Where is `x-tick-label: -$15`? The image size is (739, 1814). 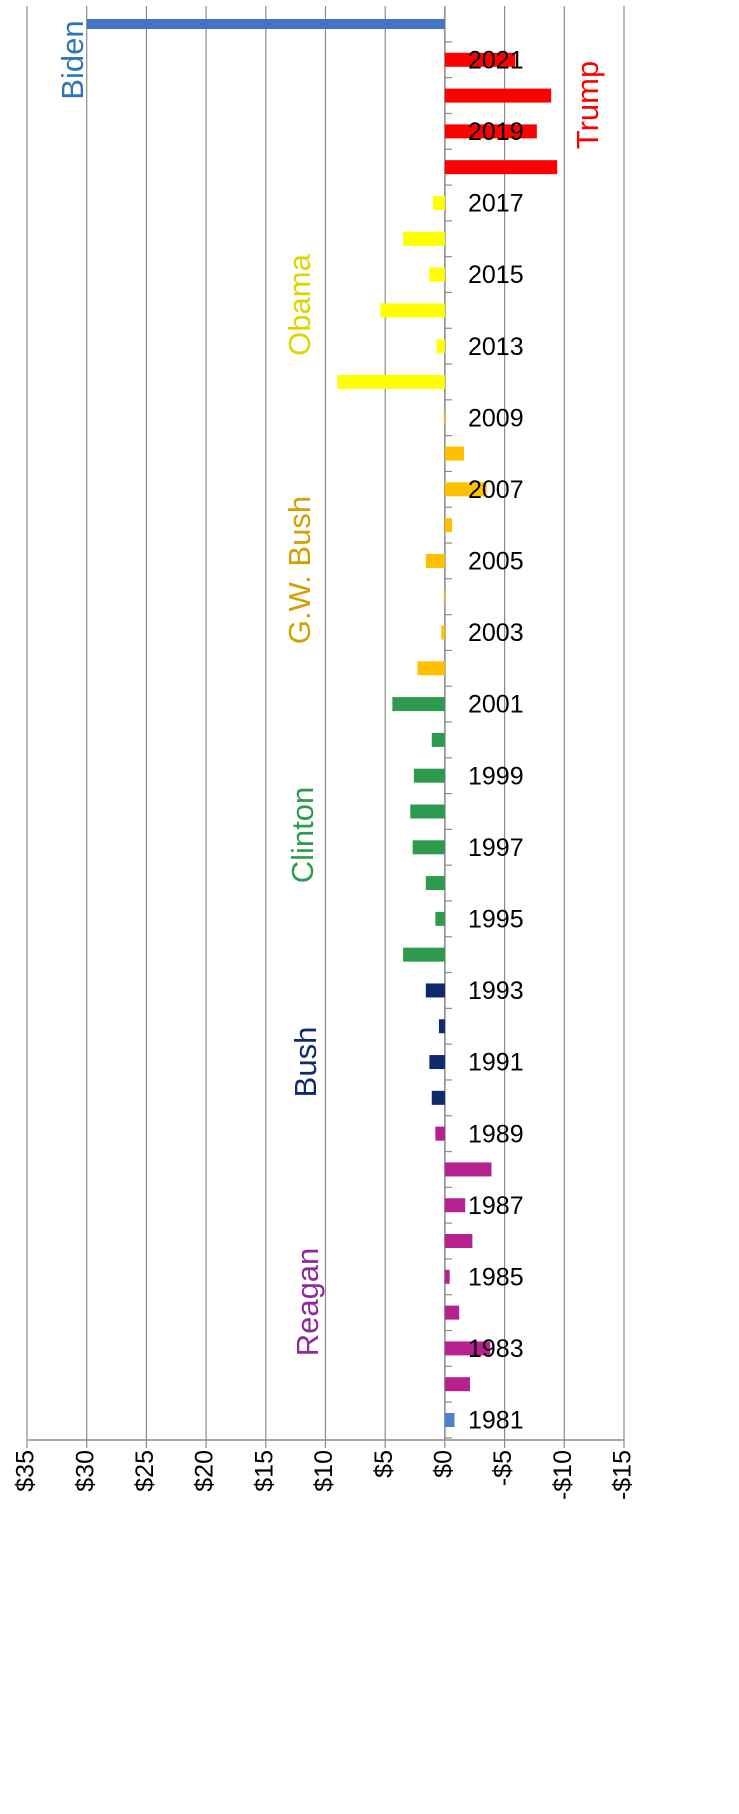
x-tick-label: -$15 is located at coordinates (623, 1475).